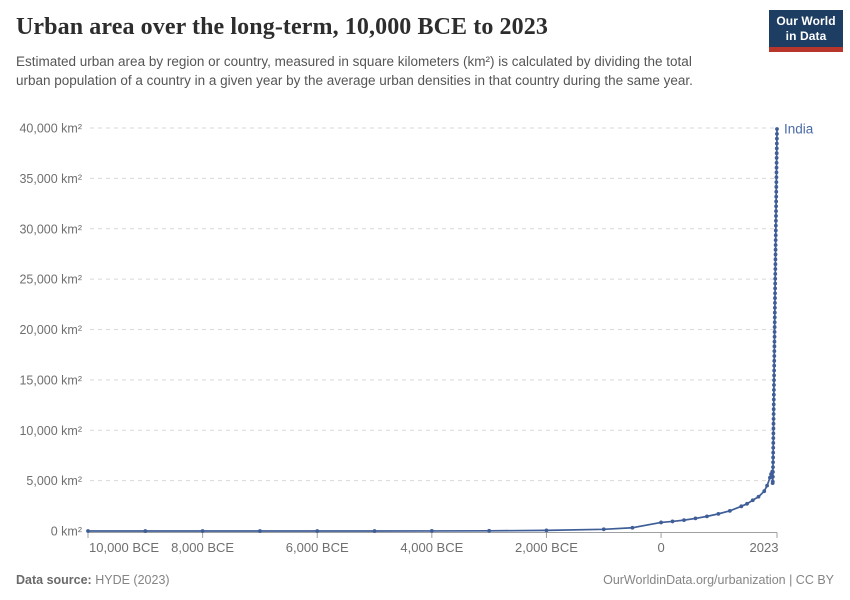 This screenshot has width=850, height=600. I want to click on owid-logo-red-bar, so click(806, 49).